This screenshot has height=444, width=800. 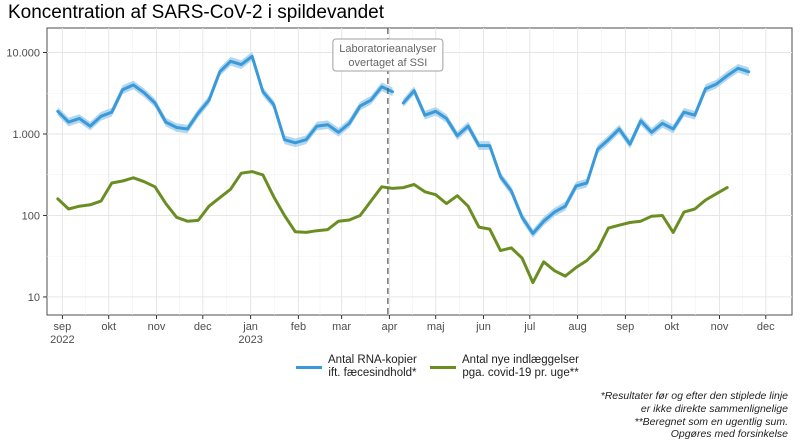 I want to click on legend-swatch-rna, so click(x=309, y=367).